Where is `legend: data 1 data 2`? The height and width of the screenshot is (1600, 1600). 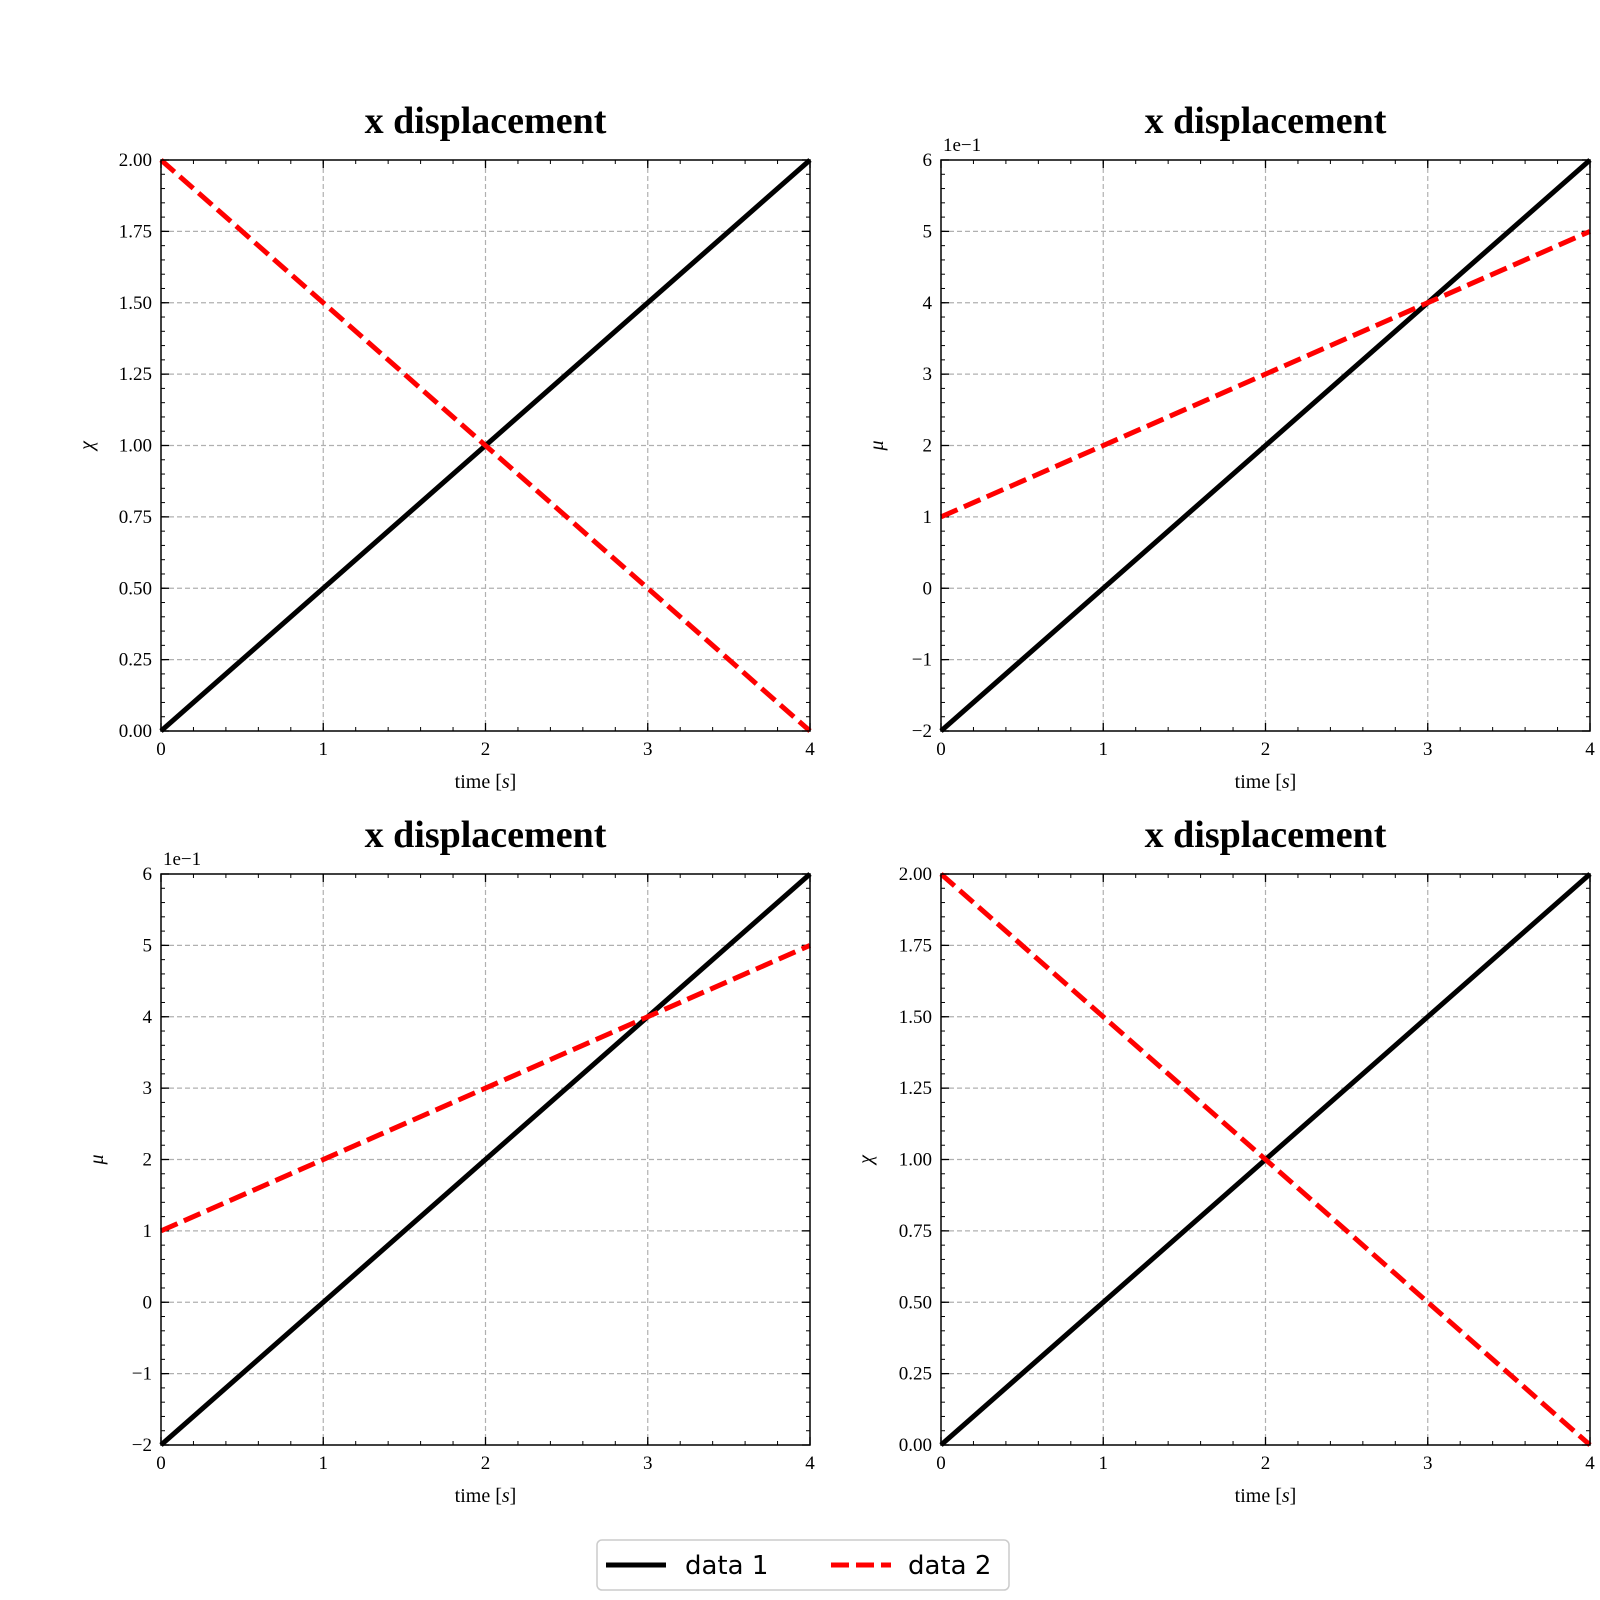 legend: data 1 data 2 is located at coordinates (803, 1565).